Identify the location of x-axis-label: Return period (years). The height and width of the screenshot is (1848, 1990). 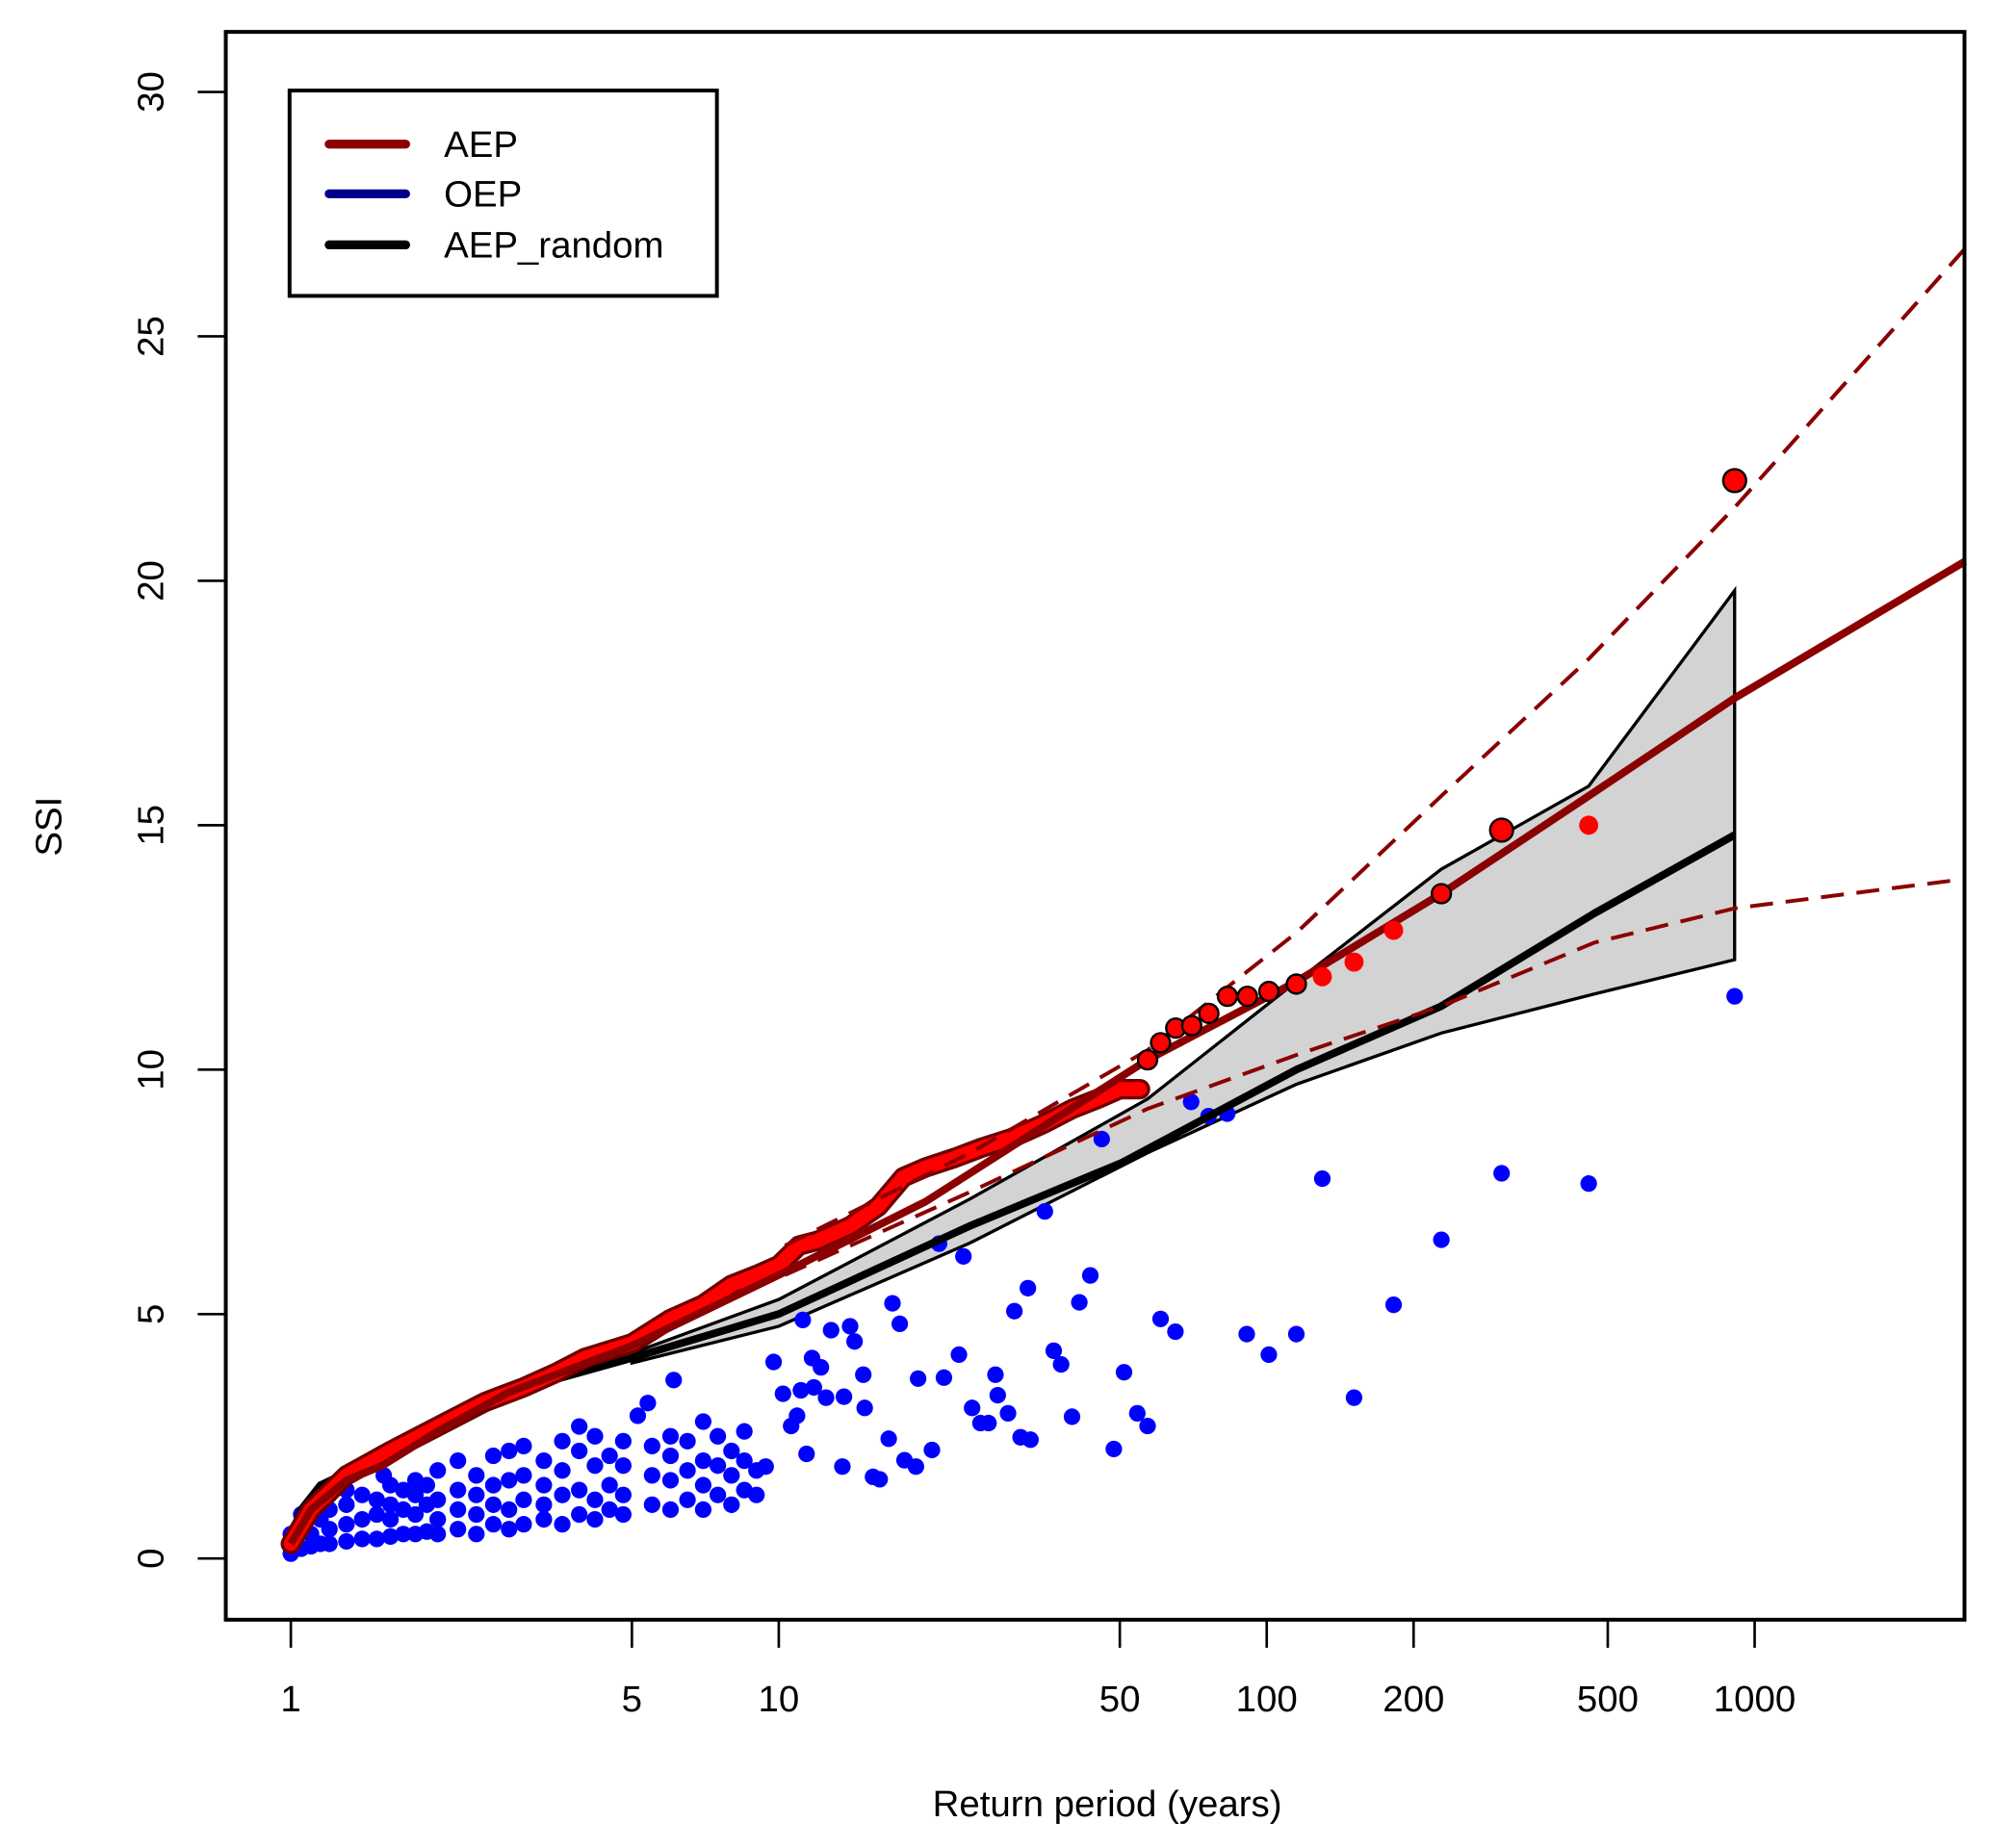
(1108, 1804).